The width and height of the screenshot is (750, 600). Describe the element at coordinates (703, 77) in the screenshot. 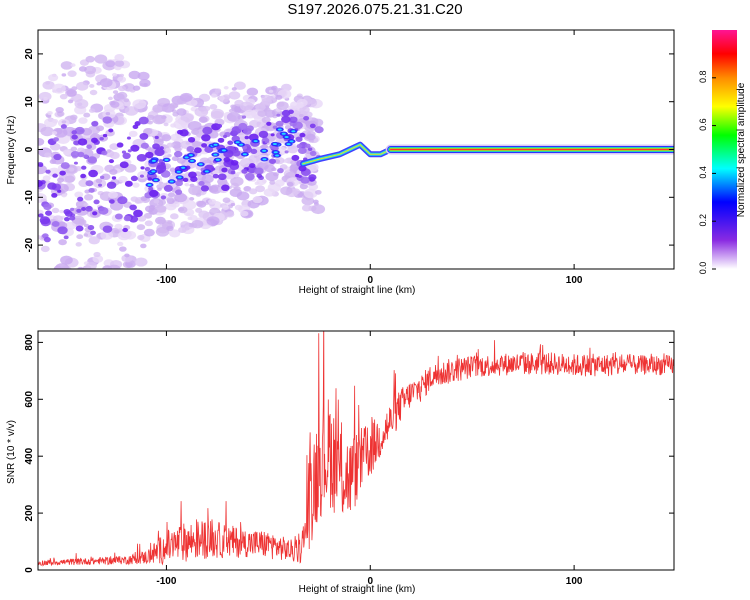

I see `colorbar-tick-label: 0.8` at that location.